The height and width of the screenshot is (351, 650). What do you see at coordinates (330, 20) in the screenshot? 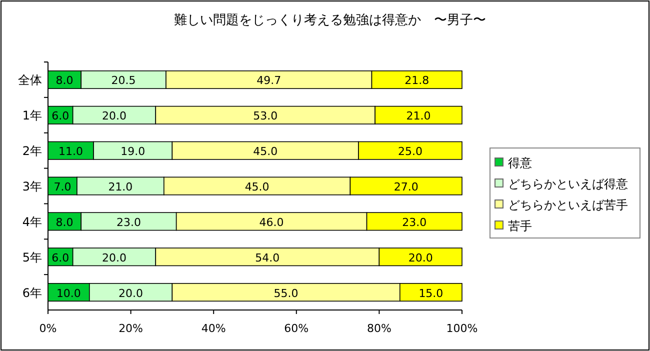
I see `chart-title: 難しい問題をじっくり考える勉強は得意か 〜男子〜` at bounding box center [330, 20].